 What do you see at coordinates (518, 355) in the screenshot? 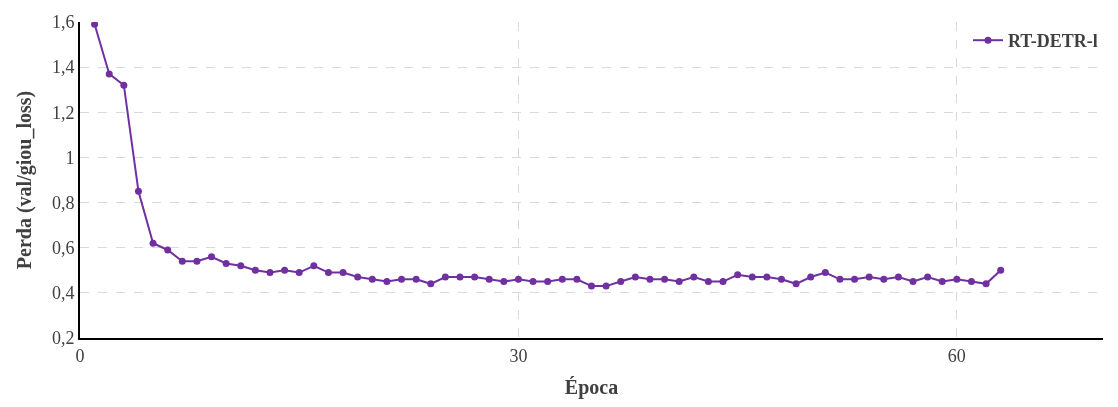
I see `x-tick-label: 30` at bounding box center [518, 355].